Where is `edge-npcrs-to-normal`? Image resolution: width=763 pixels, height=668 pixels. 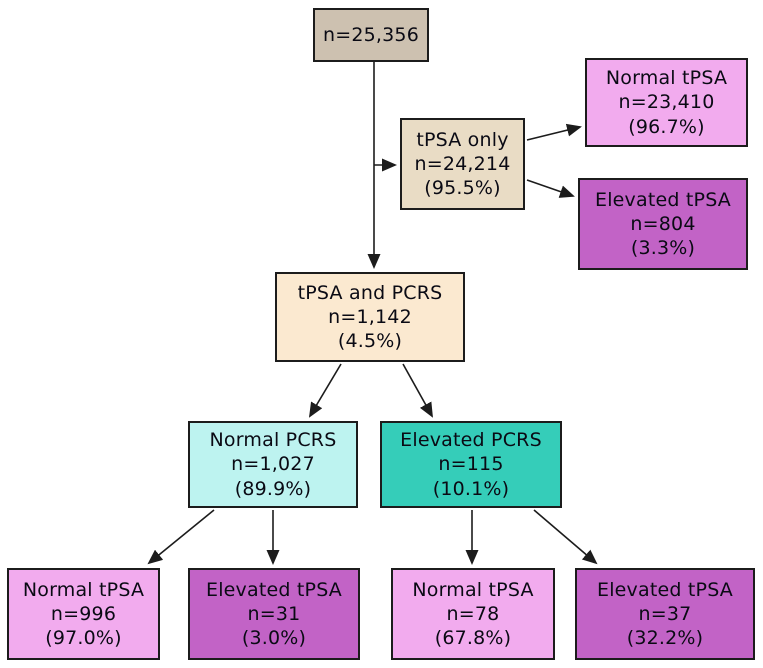 edge-npcrs-to-normal is located at coordinates (181, 537).